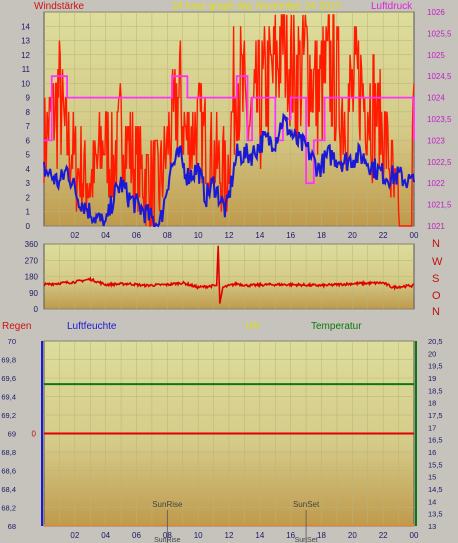  What do you see at coordinates (436, 312) in the screenshot?
I see `direction-label-n2: N` at bounding box center [436, 312].